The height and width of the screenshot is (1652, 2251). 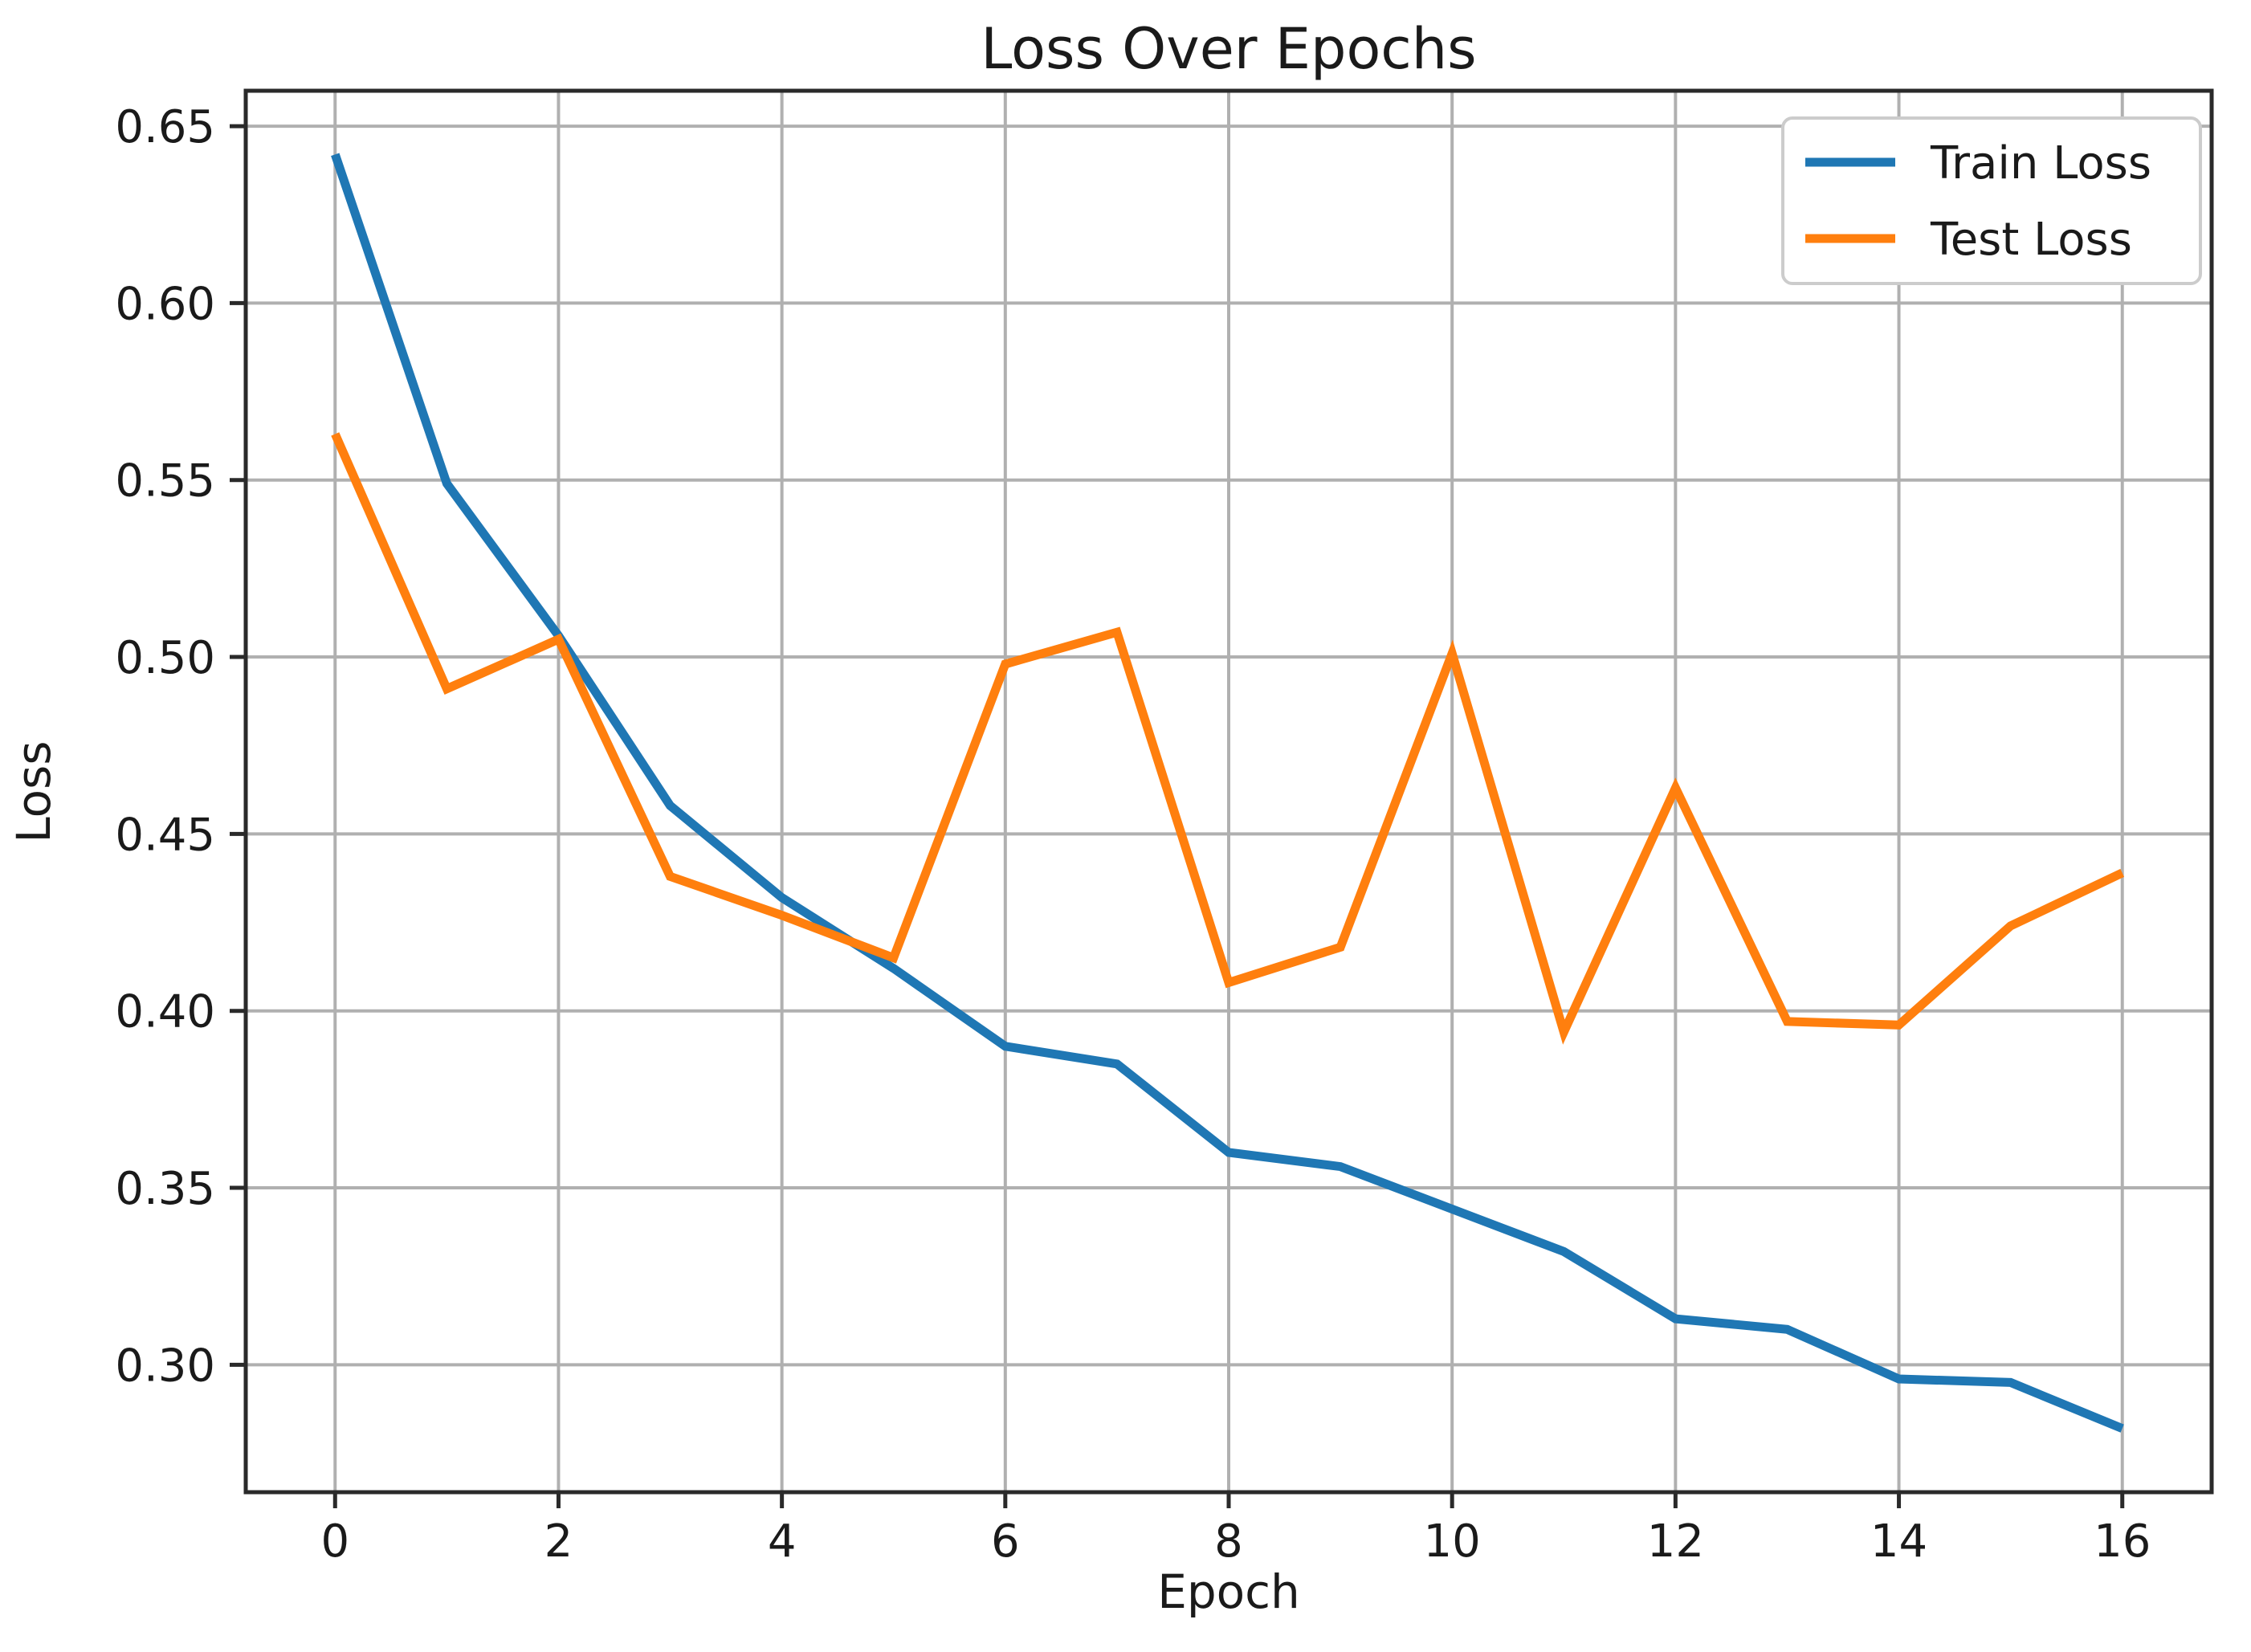 What do you see at coordinates (165, 746) in the screenshot?
I see `y-tick-labels: 0.30 0.35 0.40 0.45 0.50 0.55 0.60 0.65` at bounding box center [165, 746].